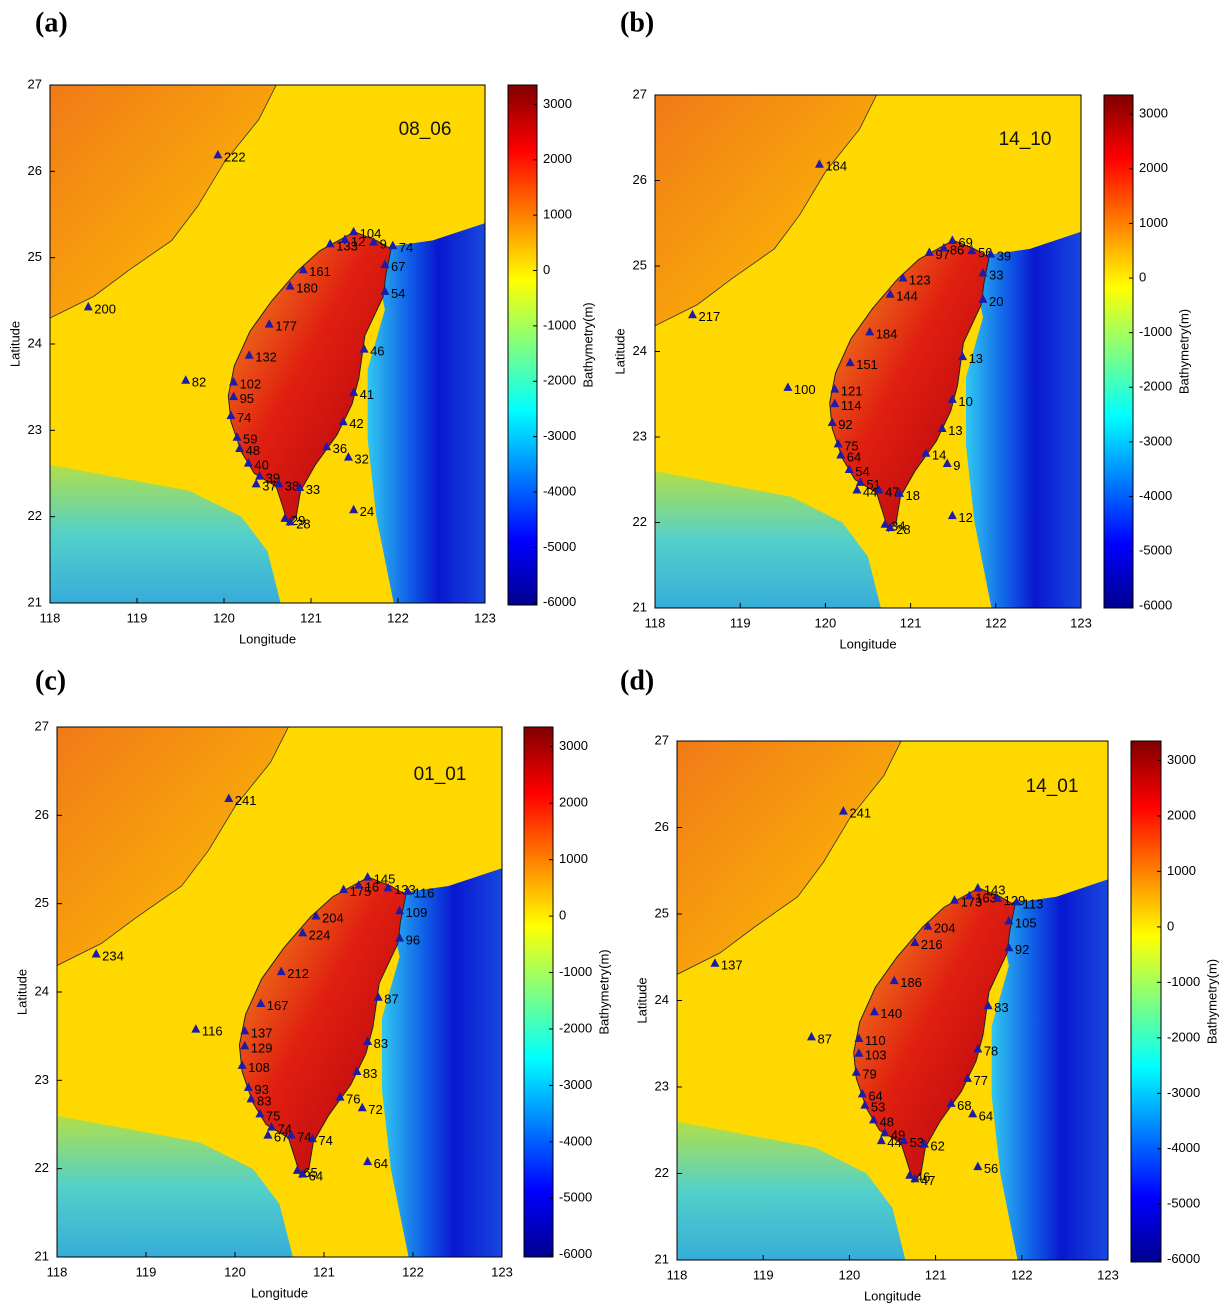  I want to click on station-value: 62, so click(937, 1146).